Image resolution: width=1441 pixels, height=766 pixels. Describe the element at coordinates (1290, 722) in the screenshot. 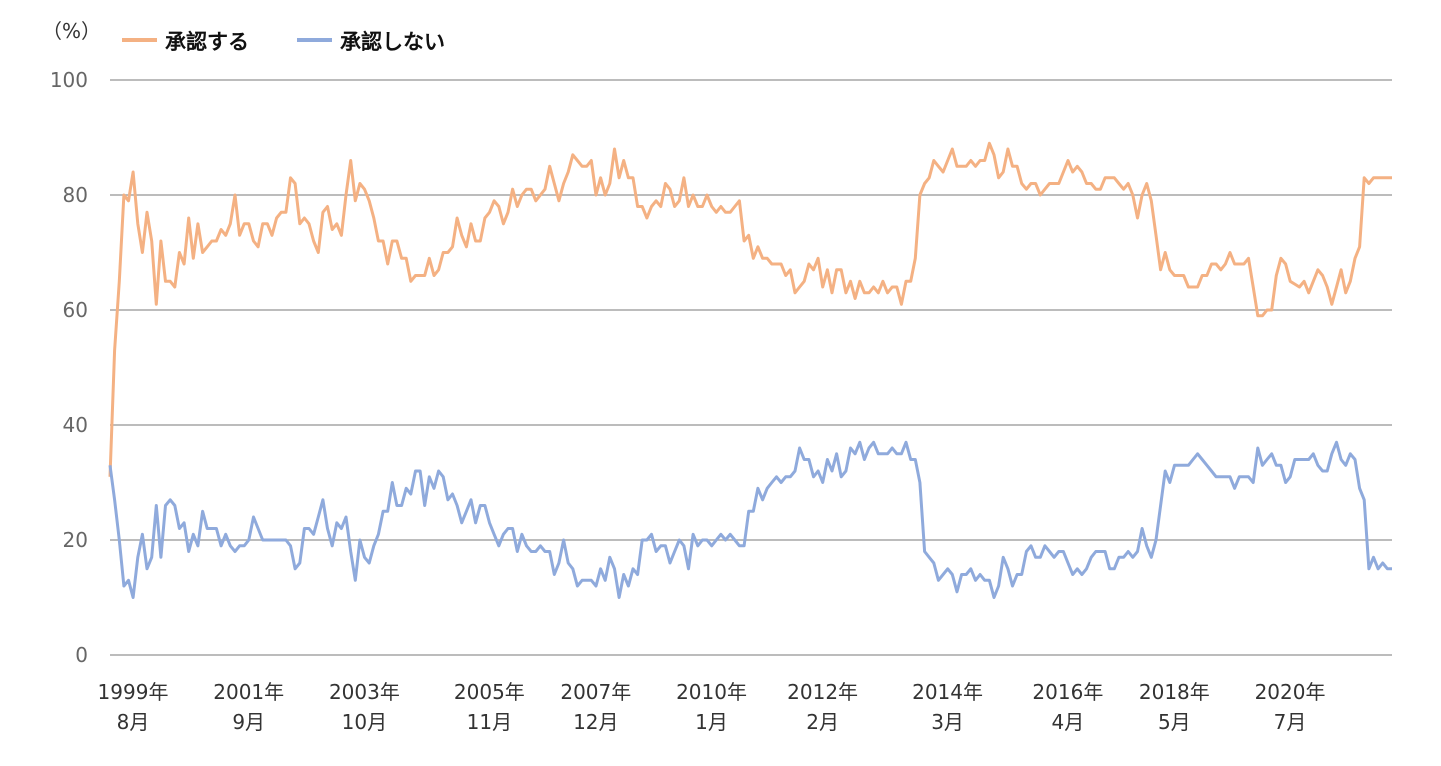

I see `x-tick-month: 7月` at that location.